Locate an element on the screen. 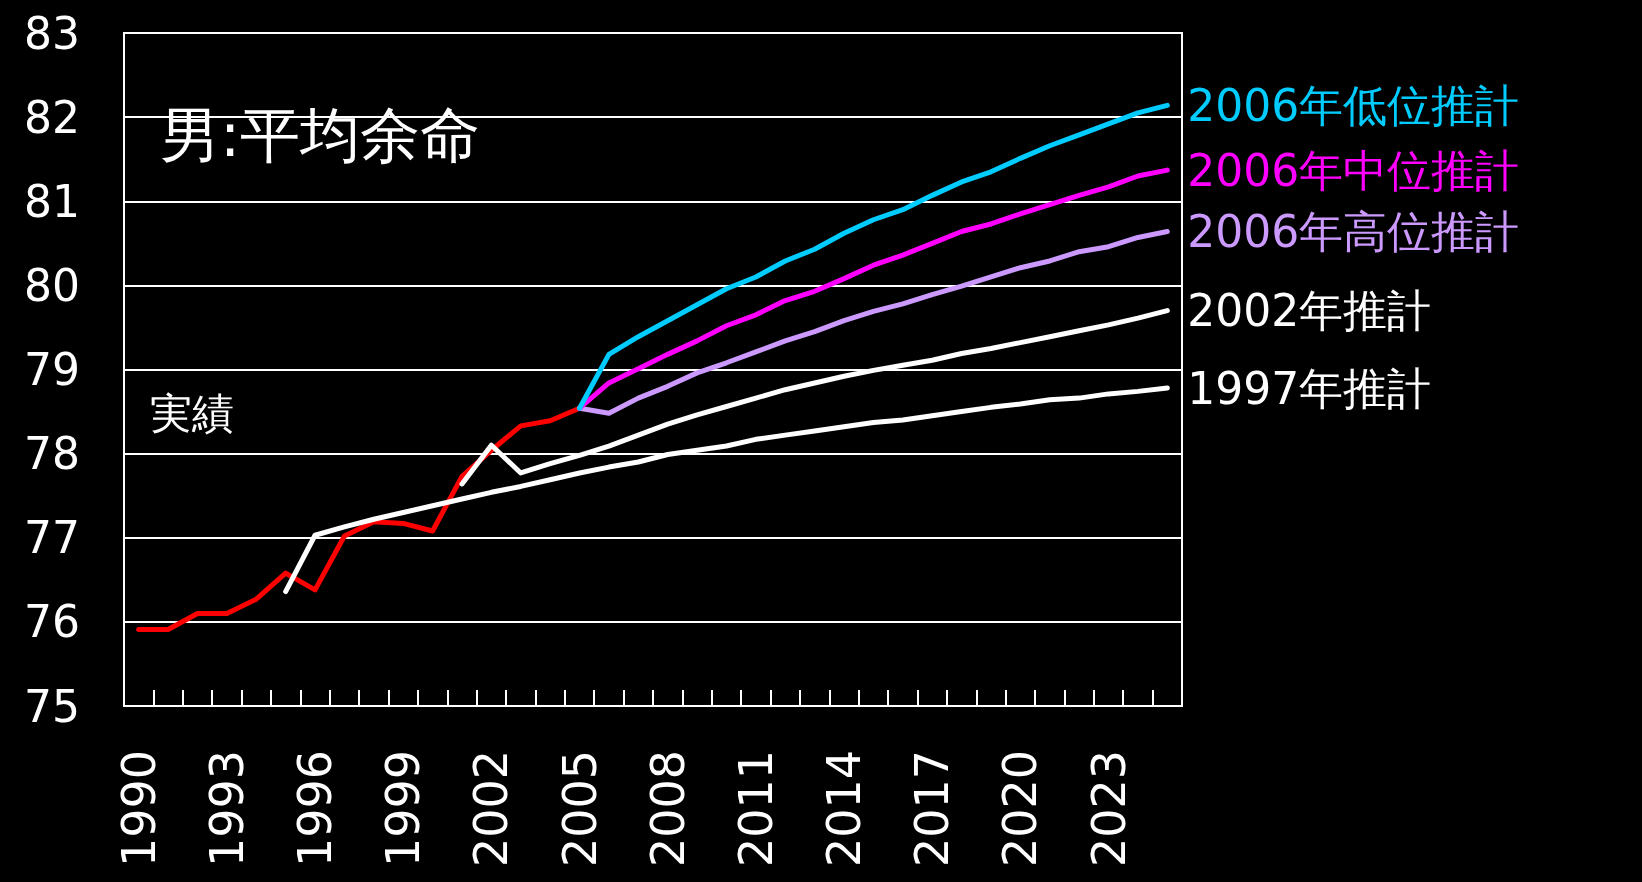  series-label: 2006年低位推計 is located at coordinates (1353, 105).